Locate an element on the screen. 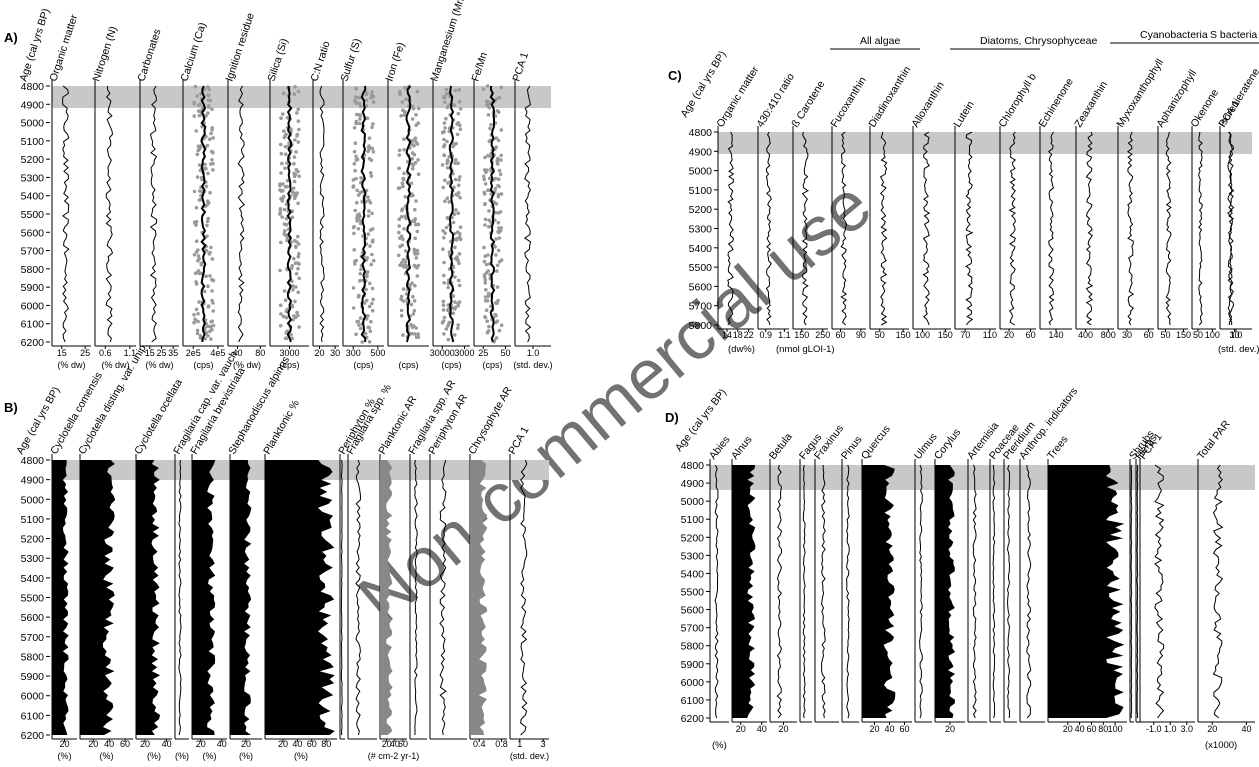 The image size is (1259, 767). x-tick-label: 0.8 is located at coordinates (501, 744).